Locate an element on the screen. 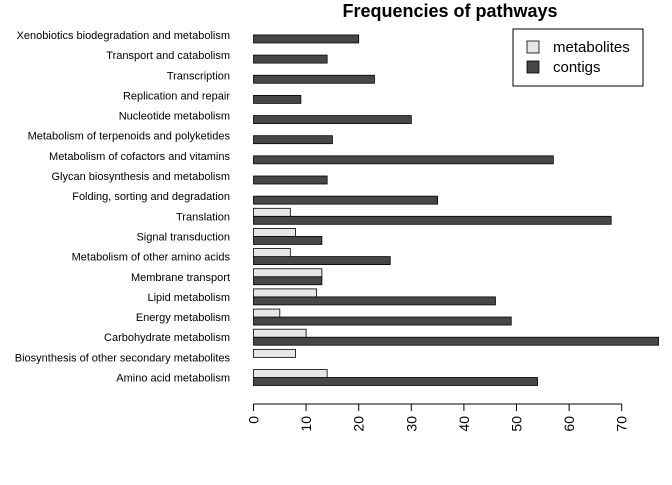 This screenshot has height=485, width=672. category-label: Nucleotide metabolism is located at coordinates (174, 117).